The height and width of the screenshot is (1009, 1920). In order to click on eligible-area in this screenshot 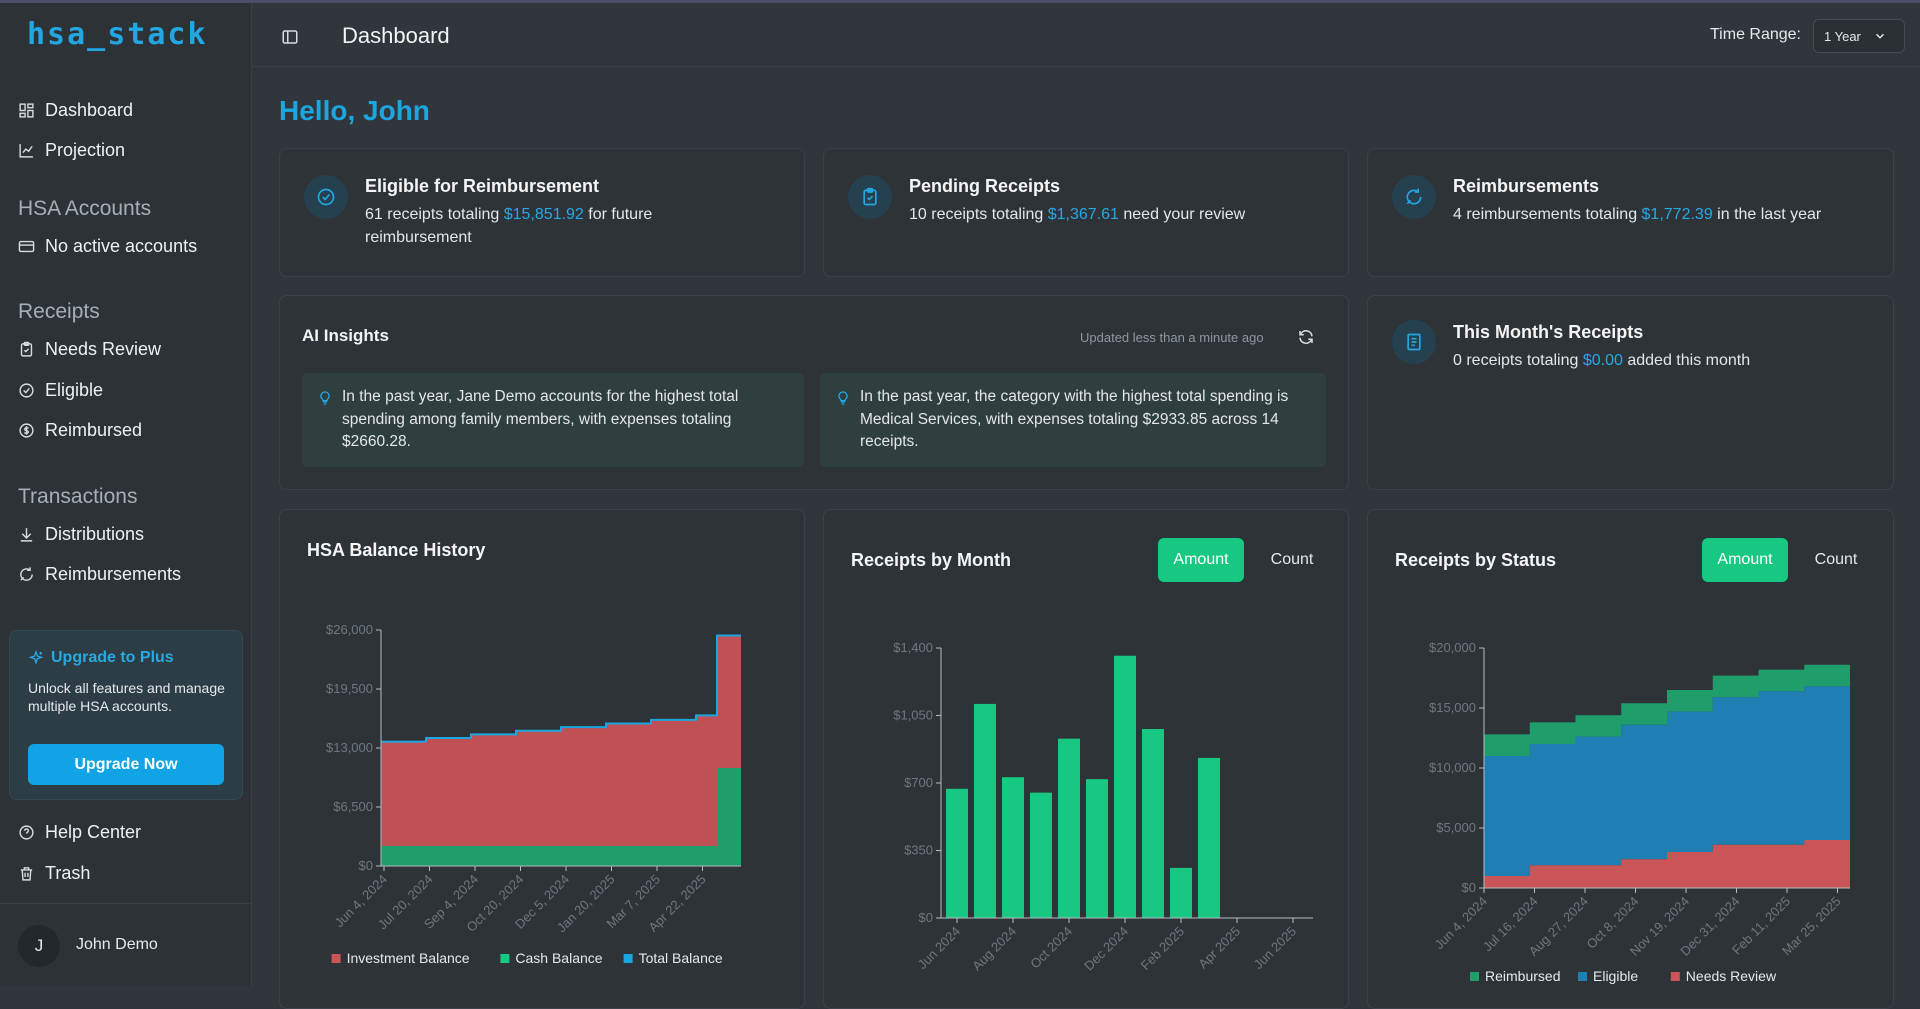, I will do `click(1667, 781)`.